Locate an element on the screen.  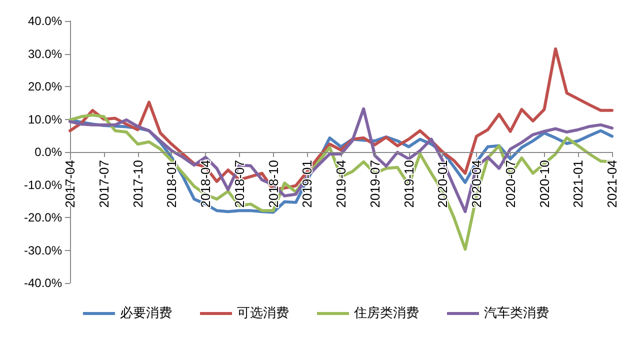
x-tick-label: 2020-07 is located at coordinates (510, 184).